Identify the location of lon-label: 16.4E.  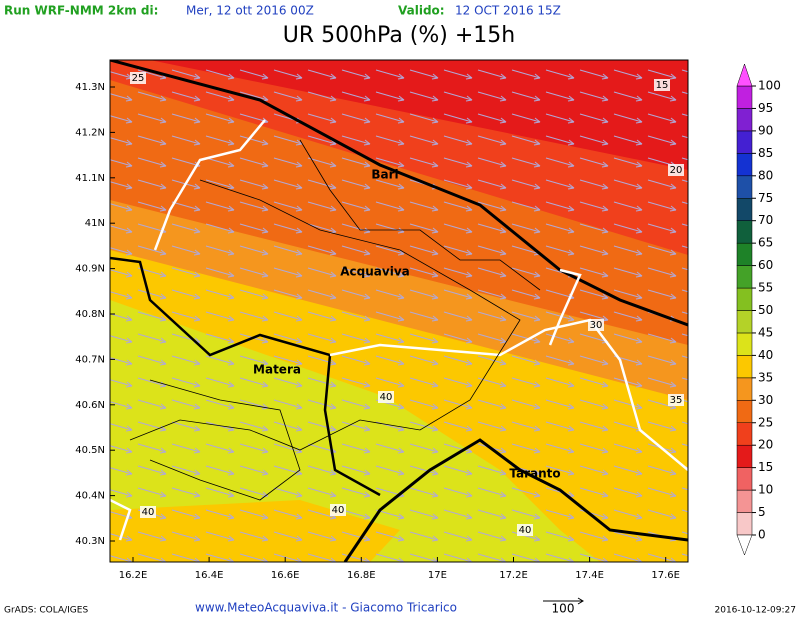
(209, 575).